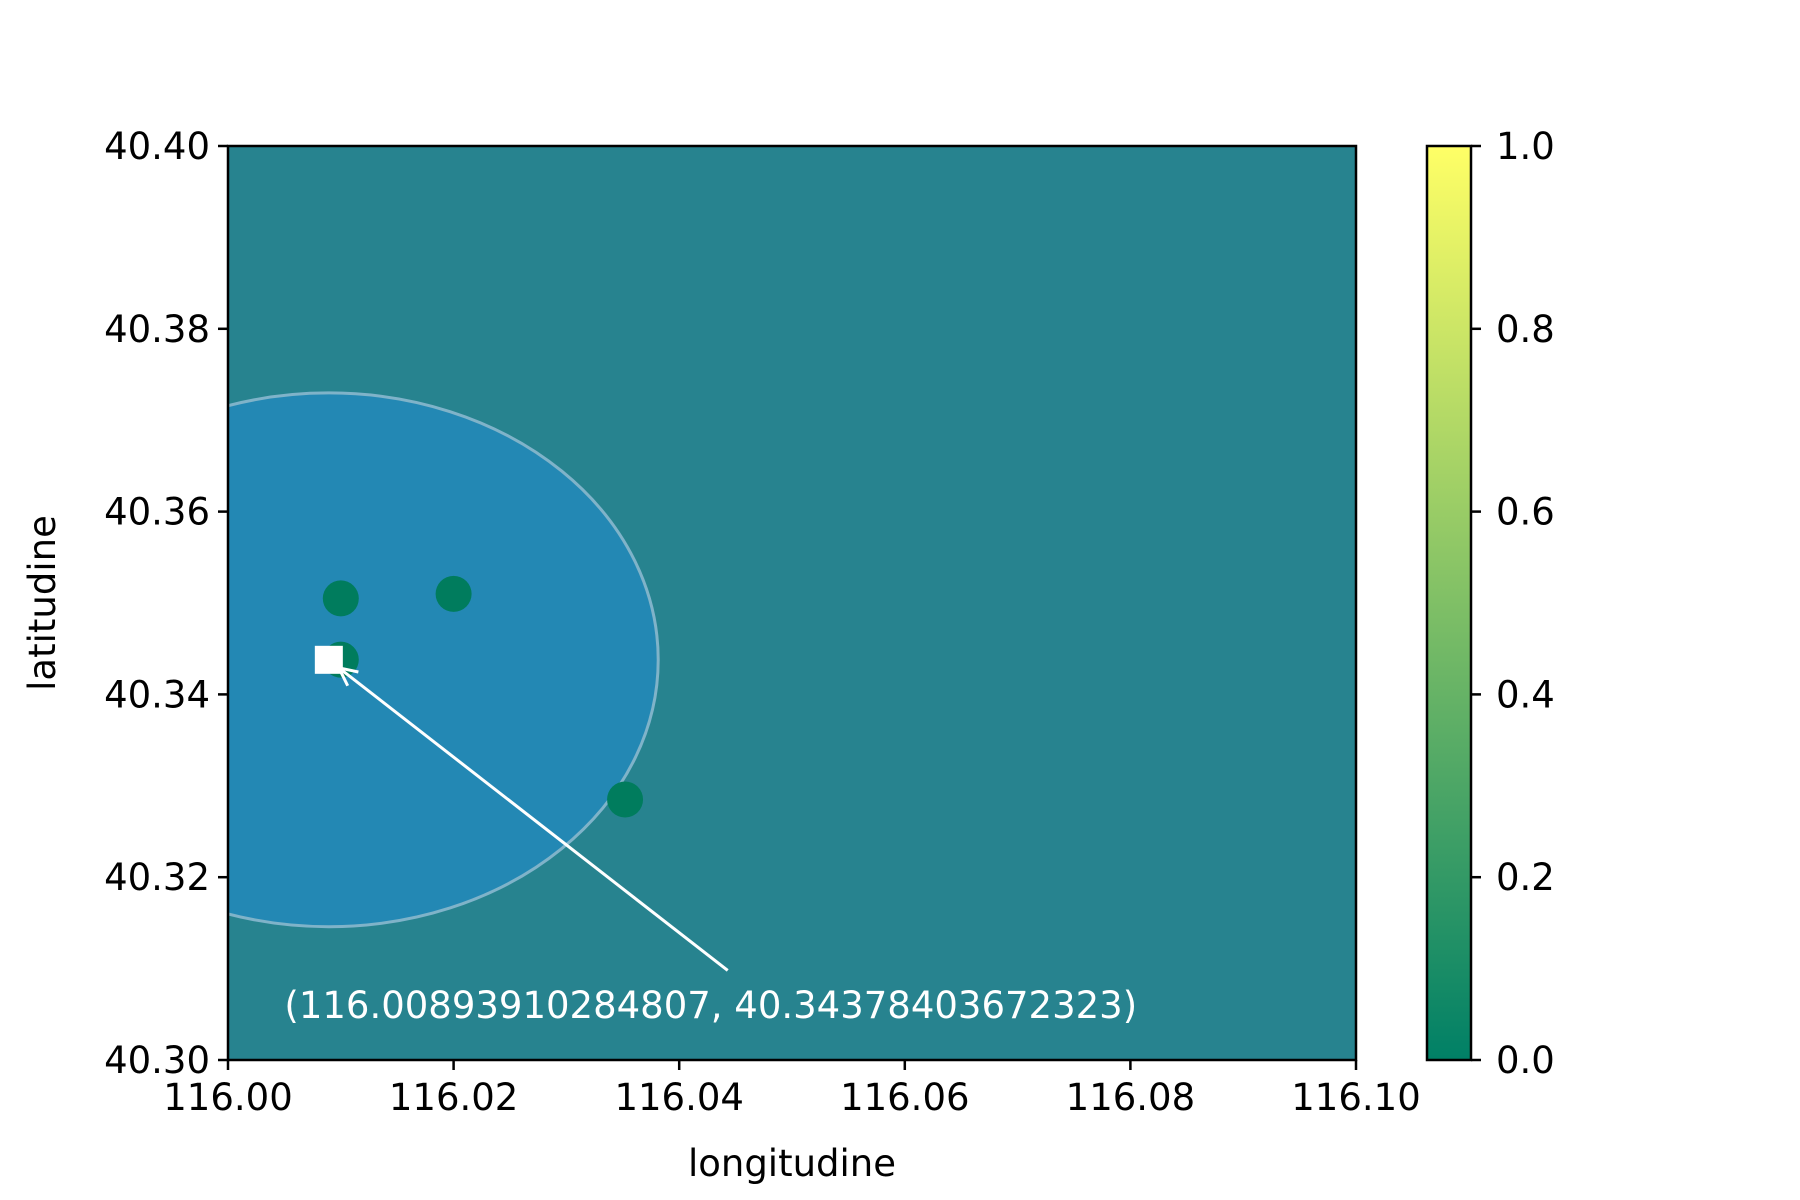  What do you see at coordinates (1525, 329) in the screenshot?
I see `colorbar-tick-label: 0.8` at bounding box center [1525, 329].